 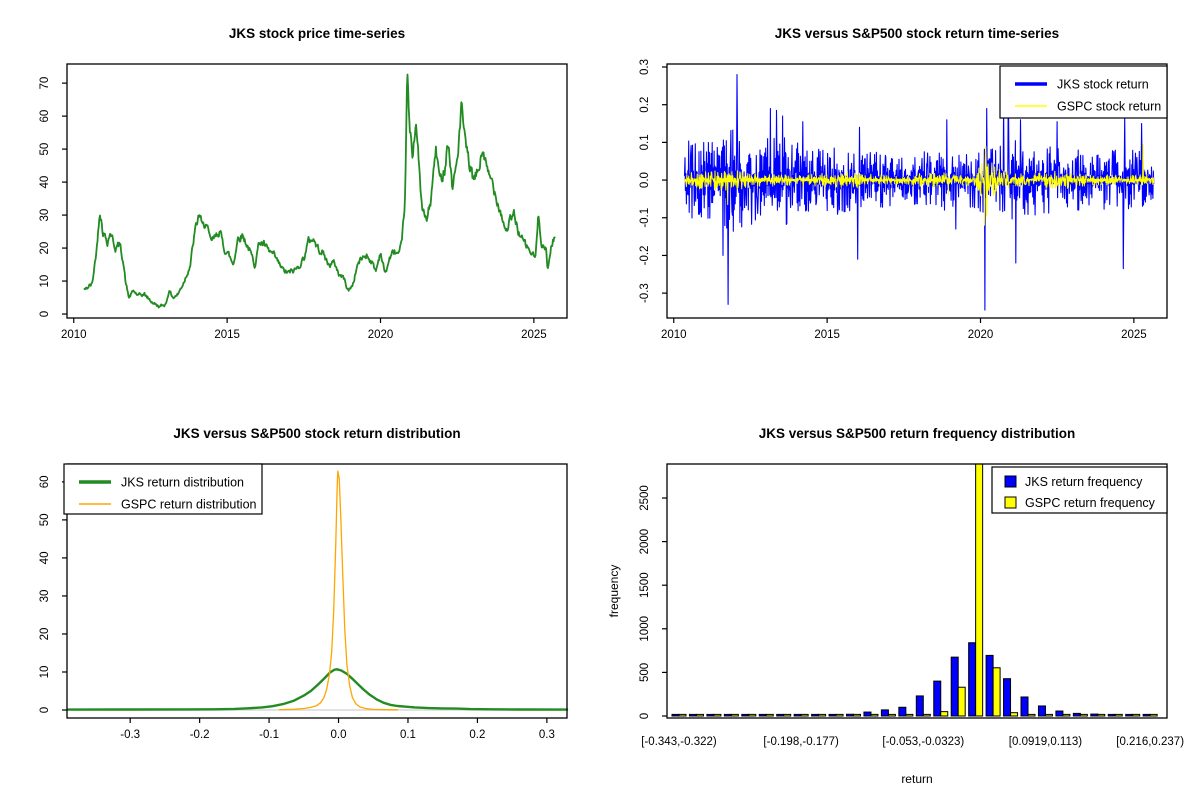 What do you see at coordinates (200, 735) in the screenshot?
I see `x-tick-label: -0.2` at bounding box center [200, 735].